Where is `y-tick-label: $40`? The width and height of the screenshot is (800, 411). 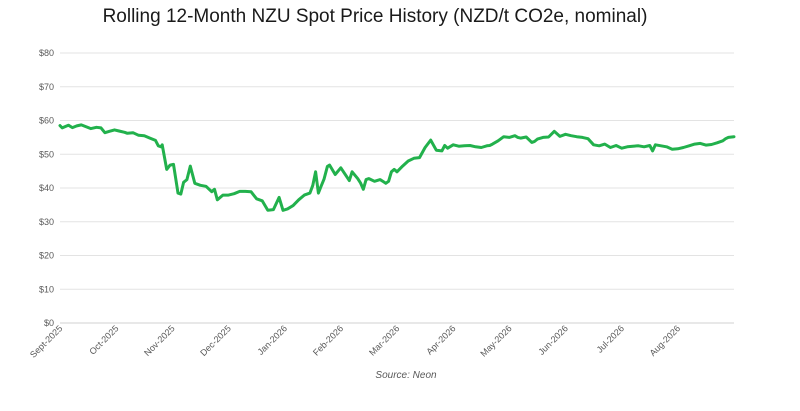 y-tick-label: $40 is located at coordinates (46, 188).